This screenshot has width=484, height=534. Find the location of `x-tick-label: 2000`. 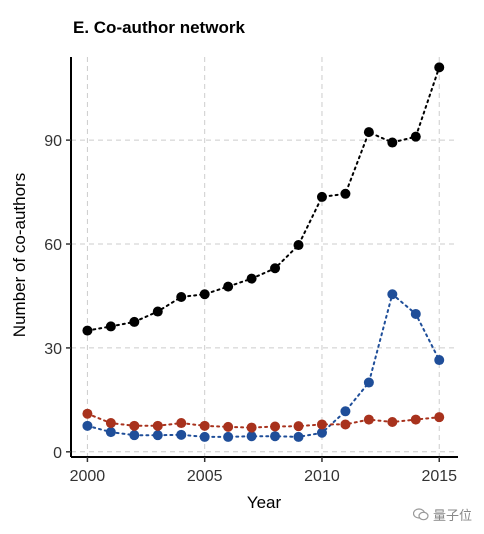

x-tick-label: 2000 is located at coordinates (88, 476).